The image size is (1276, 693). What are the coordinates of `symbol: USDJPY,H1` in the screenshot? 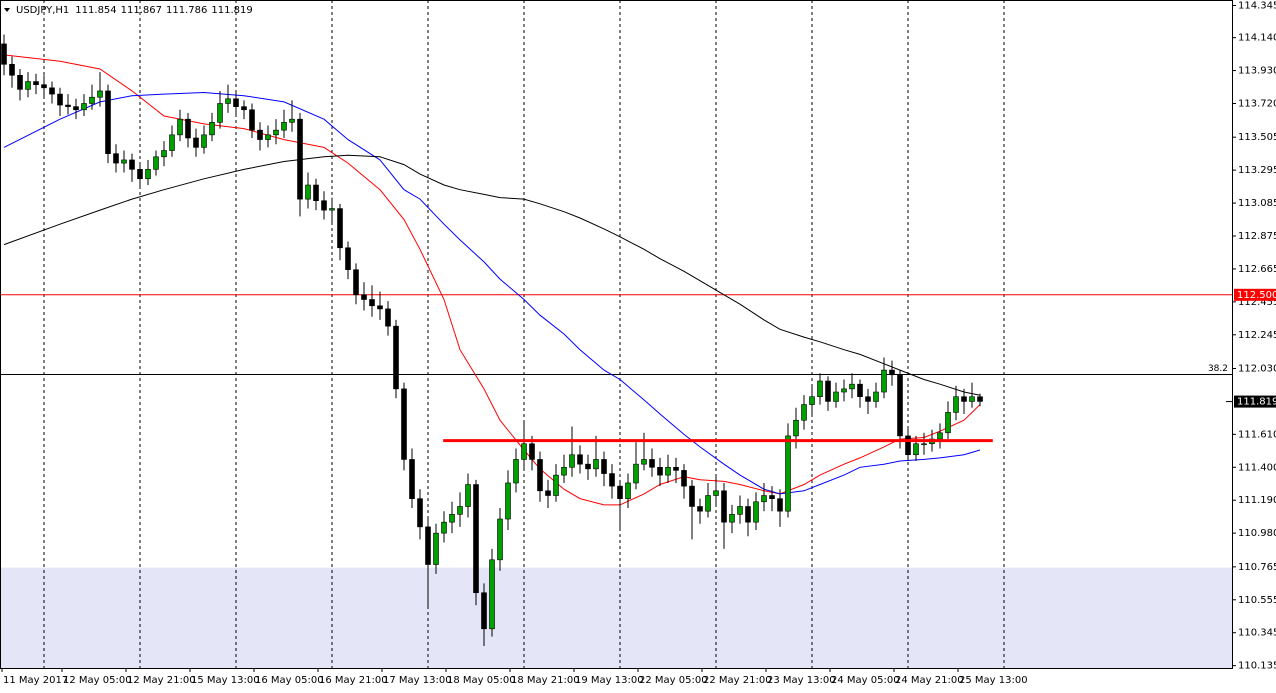 It's located at (42, 10).